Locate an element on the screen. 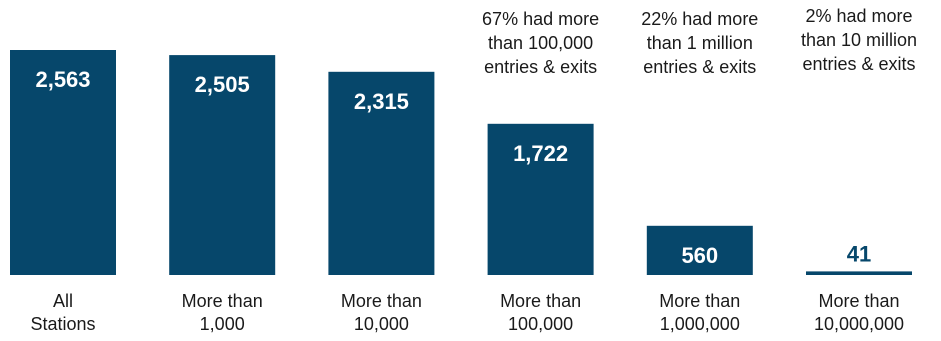 Image resolution: width=941 pixels, height=341 pixels. category-label-line: 1,000 is located at coordinates (222, 324).